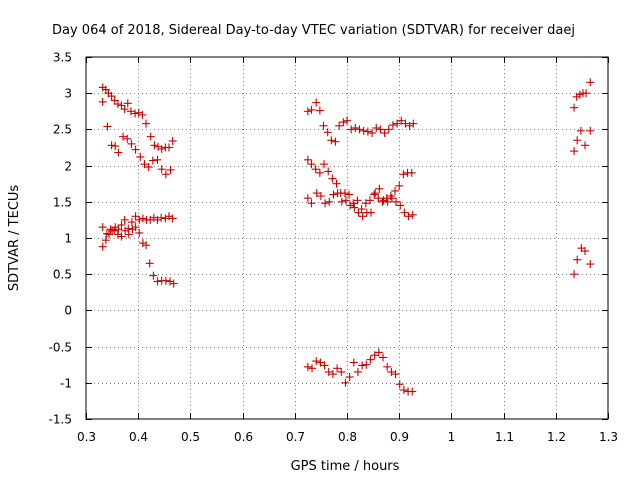  What do you see at coordinates (62, 58) in the screenshot?
I see `y-tick-label: 3.5` at bounding box center [62, 58].